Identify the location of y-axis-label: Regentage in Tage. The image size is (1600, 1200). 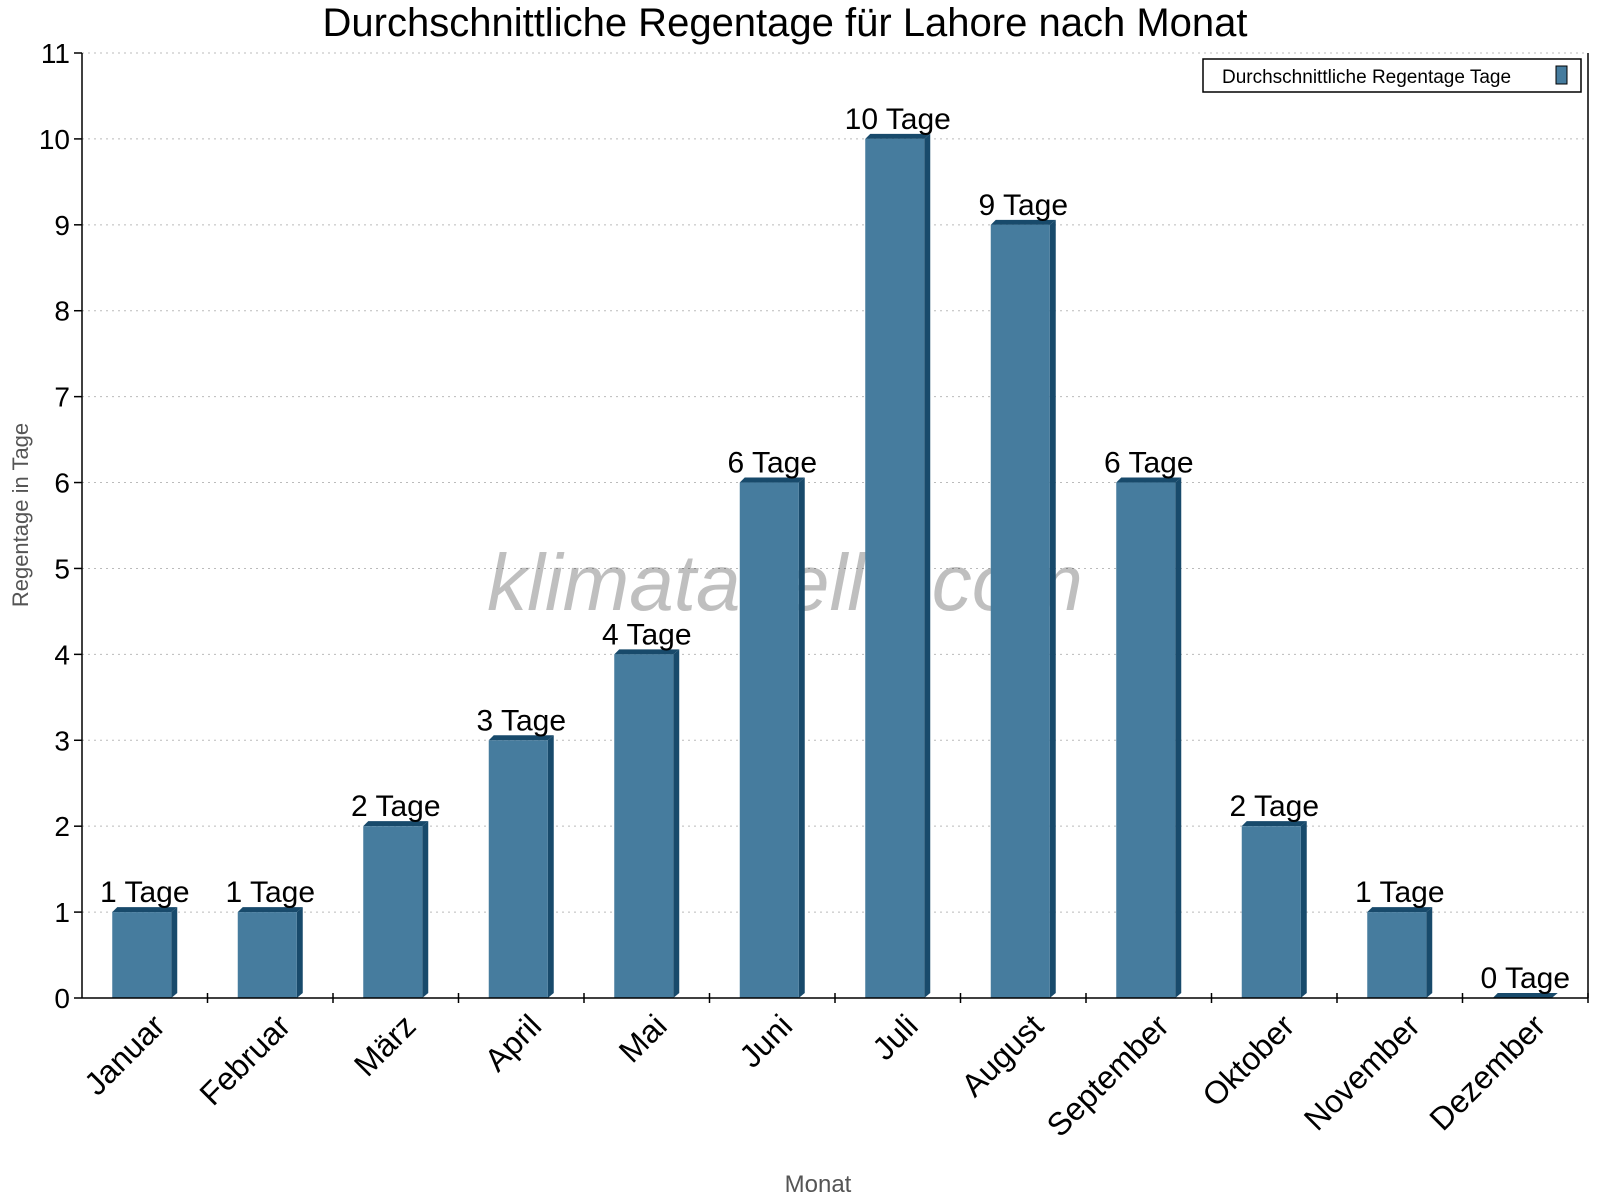
(20, 515).